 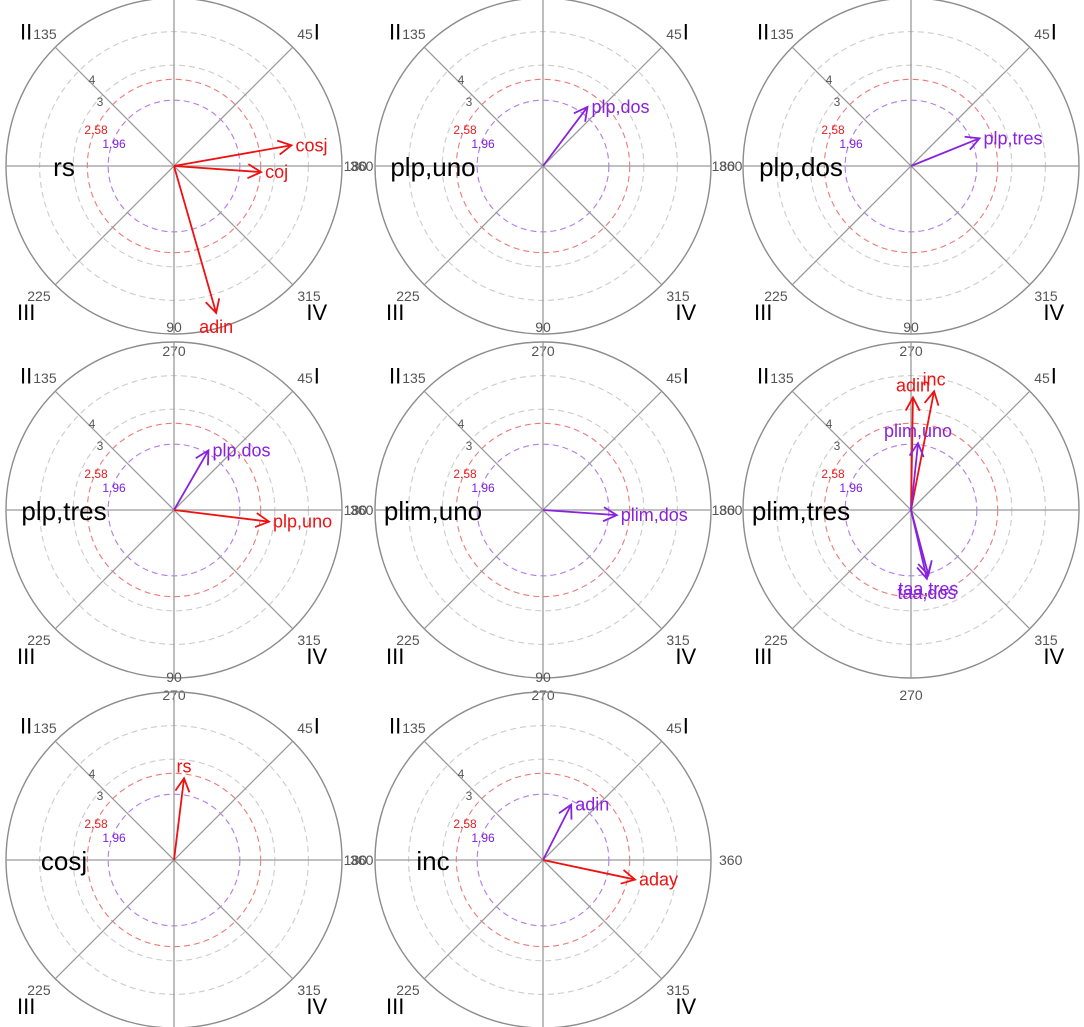 I want to click on vector-label: aday, so click(x=658, y=880).